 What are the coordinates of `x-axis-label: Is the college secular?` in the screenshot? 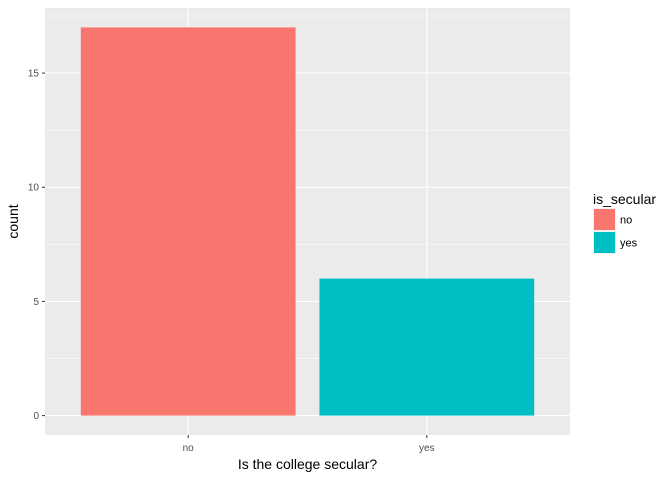 It's located at (308, 464).